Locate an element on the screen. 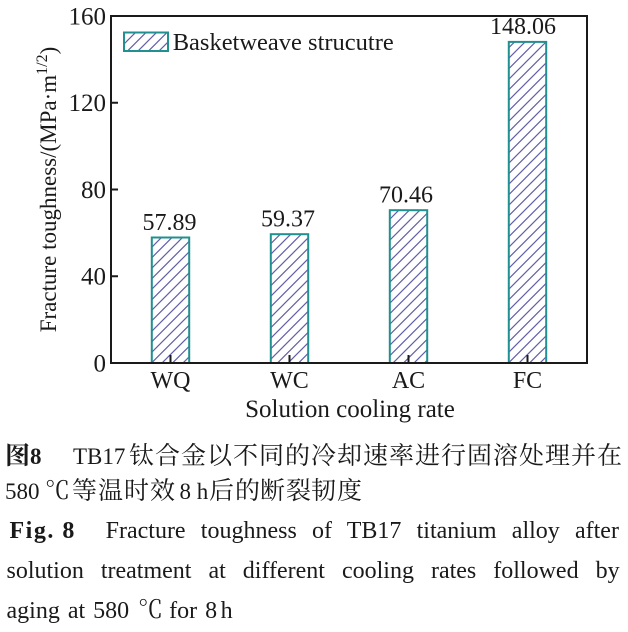  svg-text: Solution cooling rate is located at coordinates (350, 409).